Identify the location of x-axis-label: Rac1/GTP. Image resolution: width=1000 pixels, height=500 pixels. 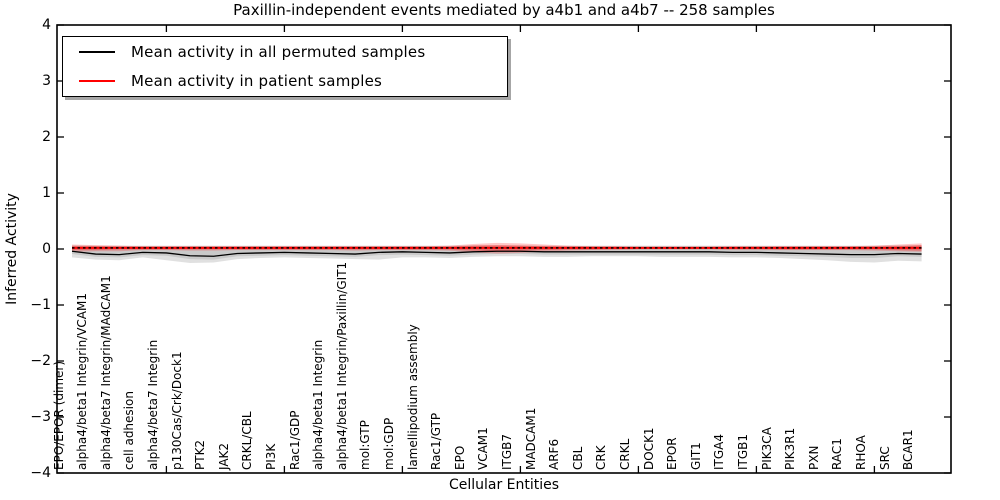
(436, 441).